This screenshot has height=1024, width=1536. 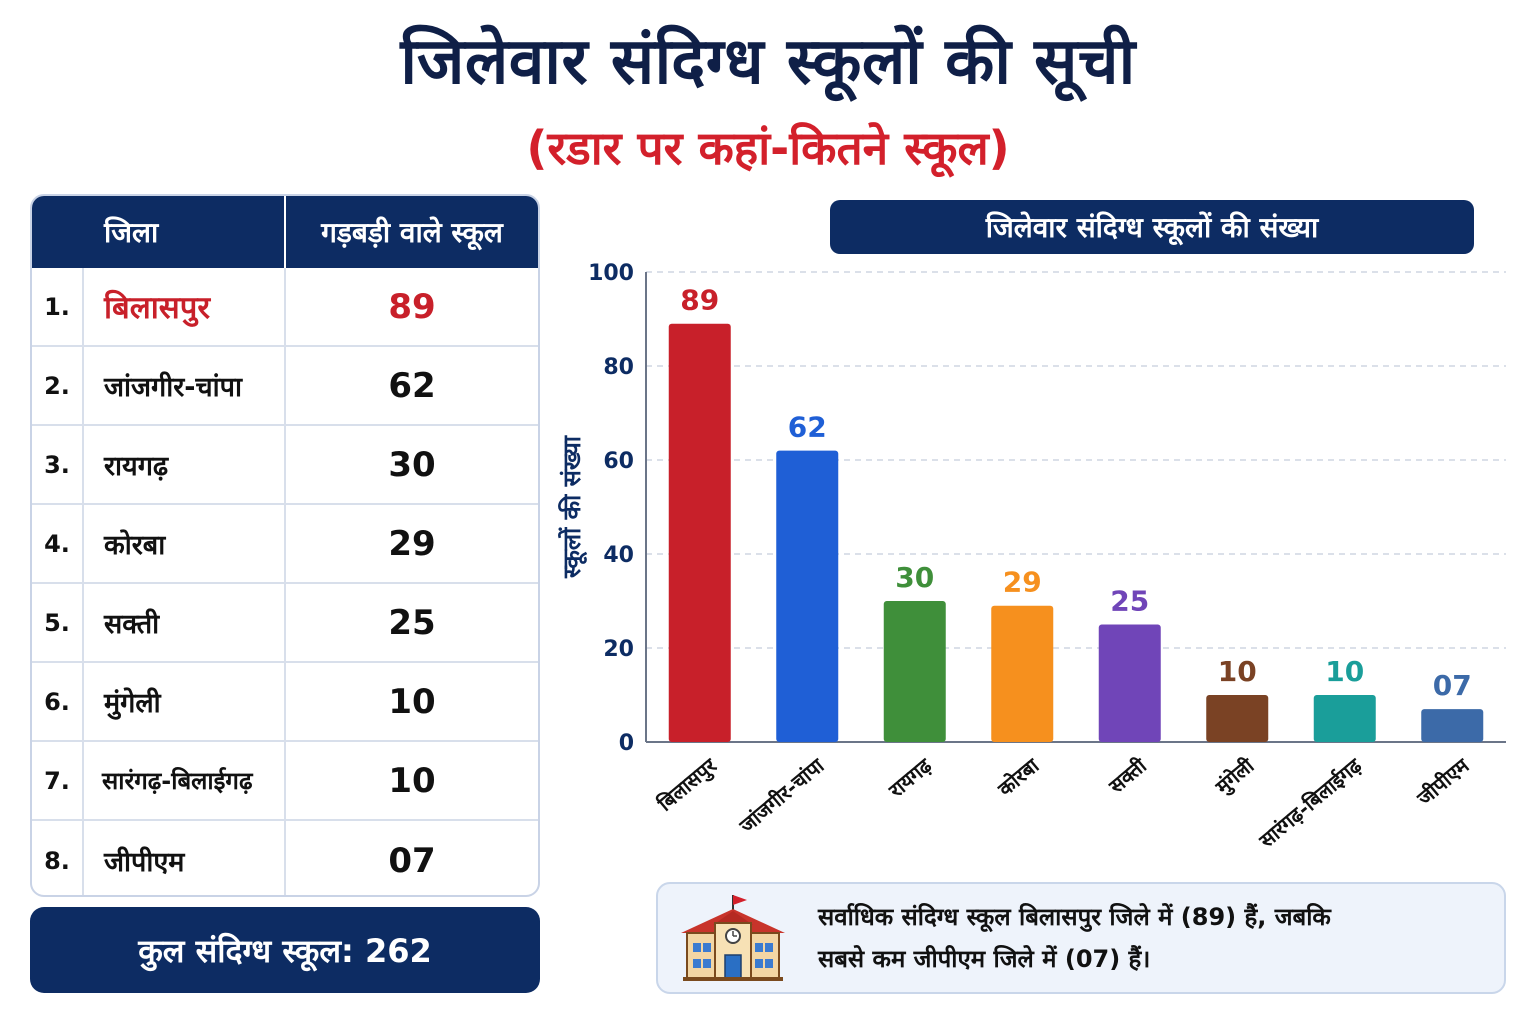 I want to click on table-row: 4. कोरबा 29, so click(x=285, y=544).